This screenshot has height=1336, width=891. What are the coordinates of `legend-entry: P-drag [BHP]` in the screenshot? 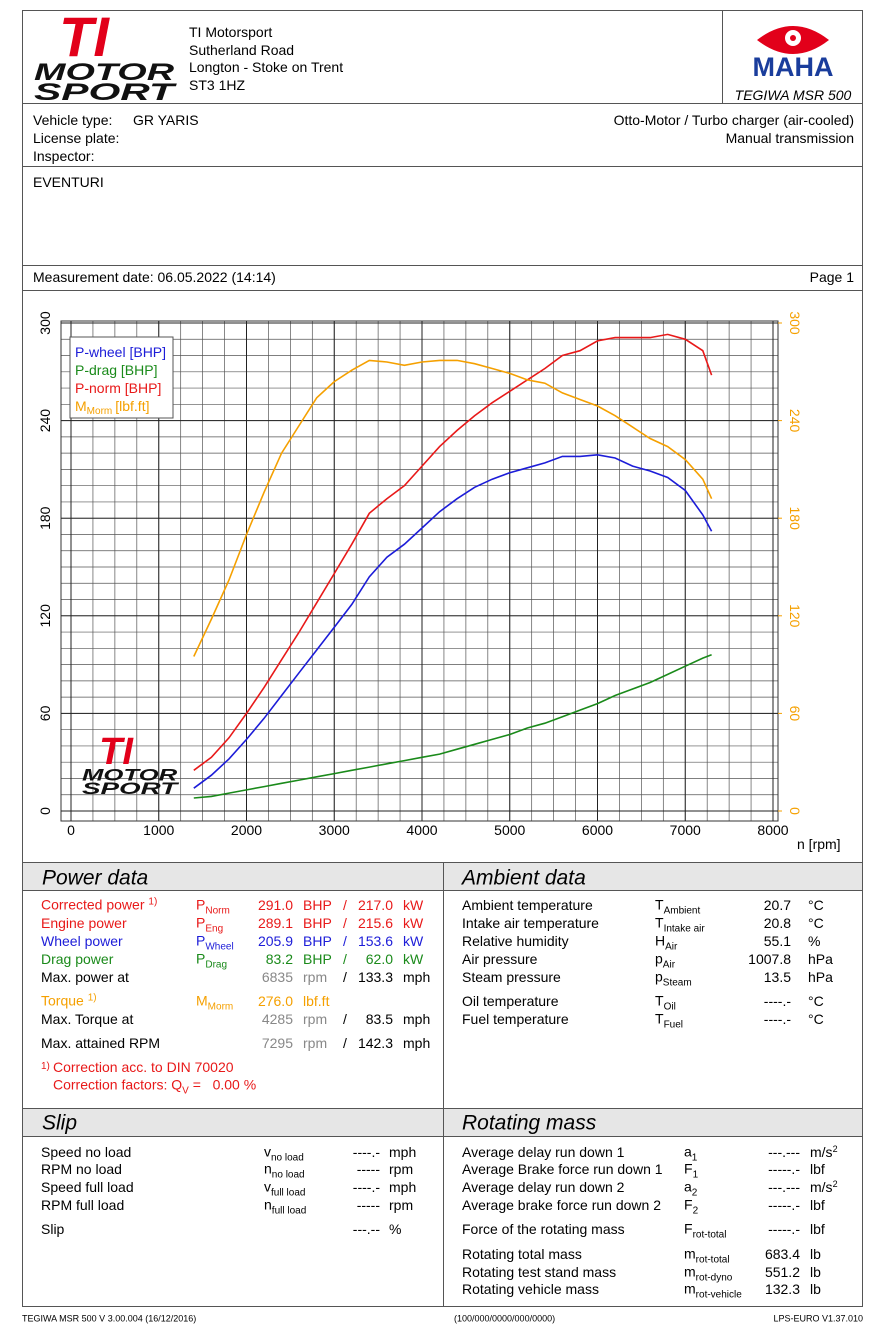 It's located at (116, 370).